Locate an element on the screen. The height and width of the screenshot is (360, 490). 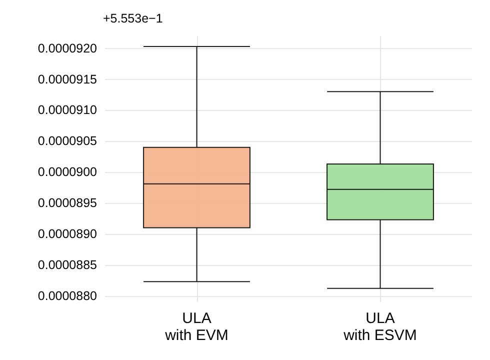
x-tick-label: ULA with ESVM is located at coordinates (379, 327).